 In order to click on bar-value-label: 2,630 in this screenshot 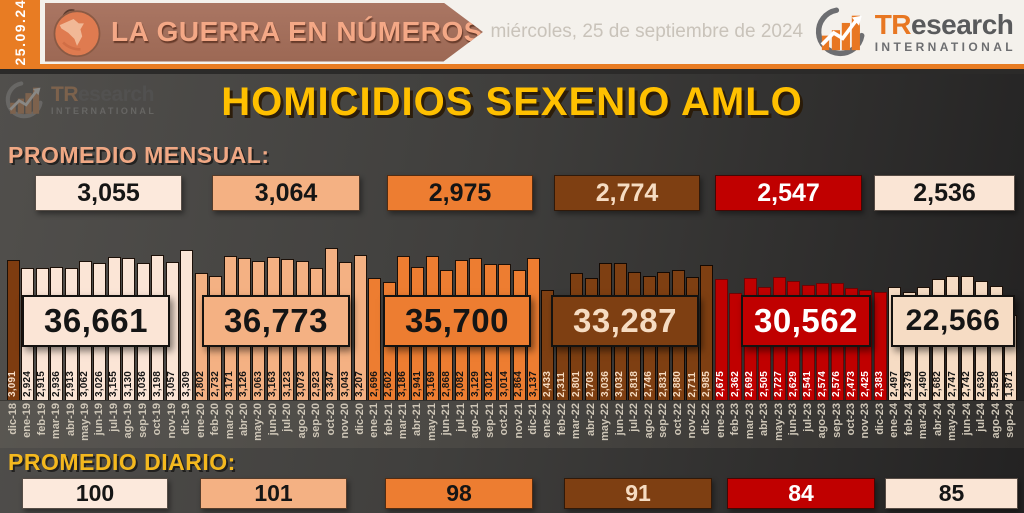, I will do `click(981, 383)`.